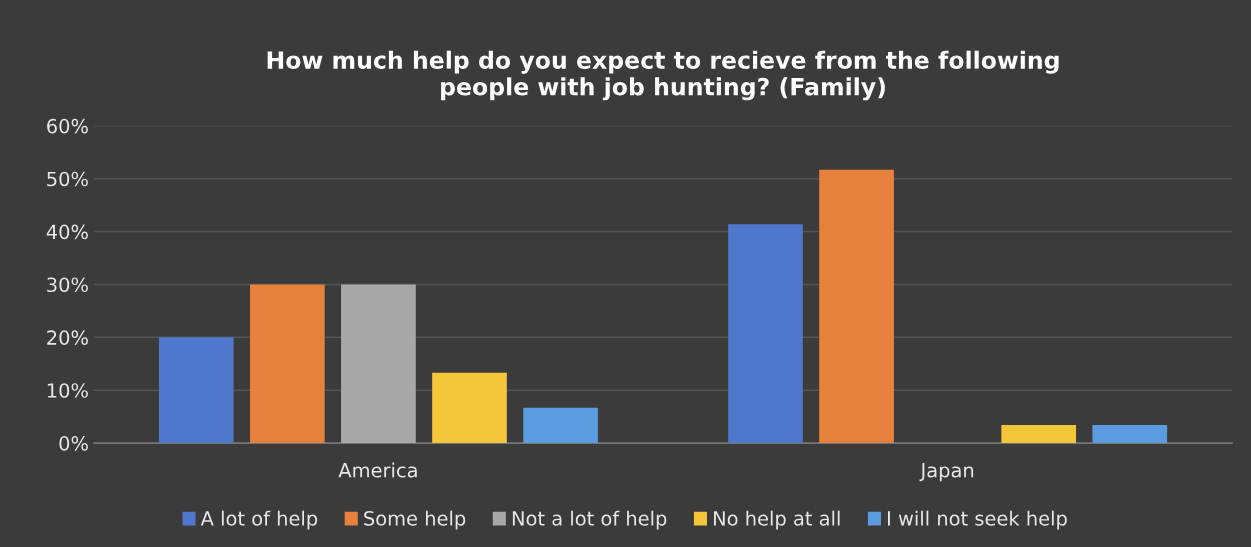 This screenshot has height=547, width=1251. What do you see at coordinates (589, 520) in the screenshot?
I see `legend-label: Not a lot of help` at bounding box center [589, 520].